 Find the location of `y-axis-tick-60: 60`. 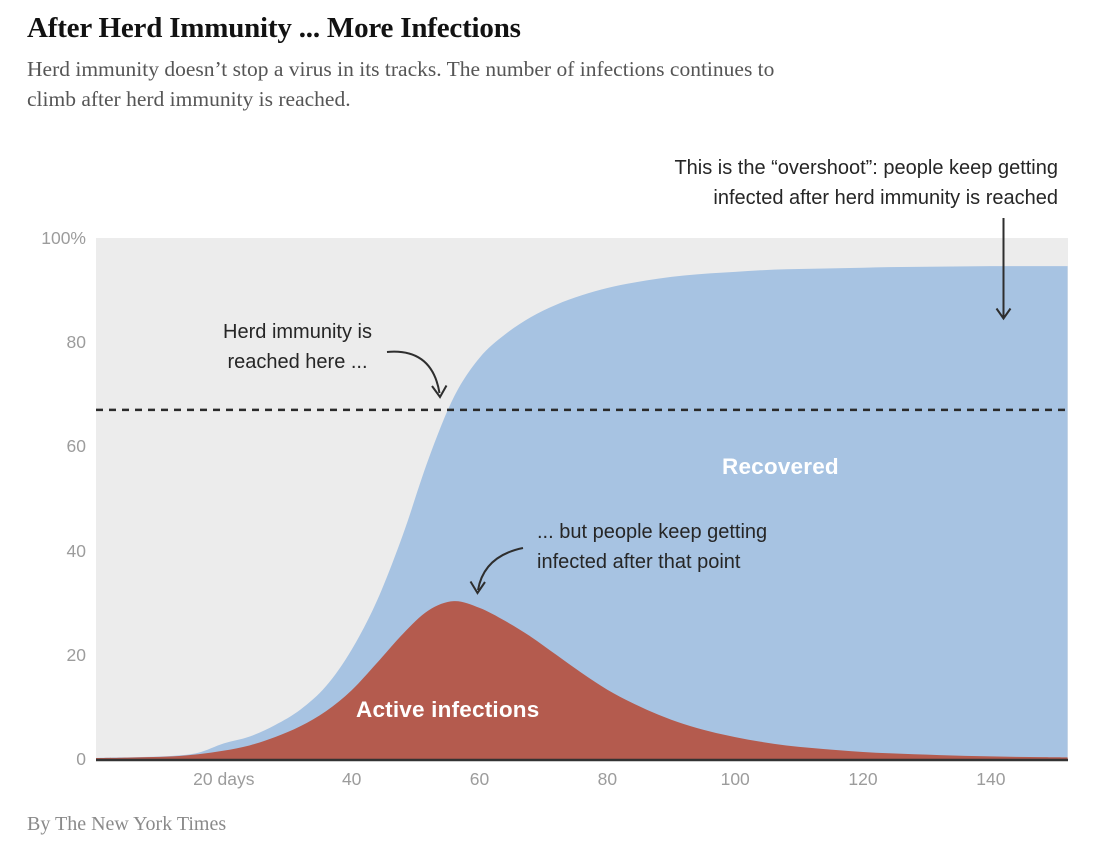

y-axis-tick-60: 60 is located at coordinates (76, 446).